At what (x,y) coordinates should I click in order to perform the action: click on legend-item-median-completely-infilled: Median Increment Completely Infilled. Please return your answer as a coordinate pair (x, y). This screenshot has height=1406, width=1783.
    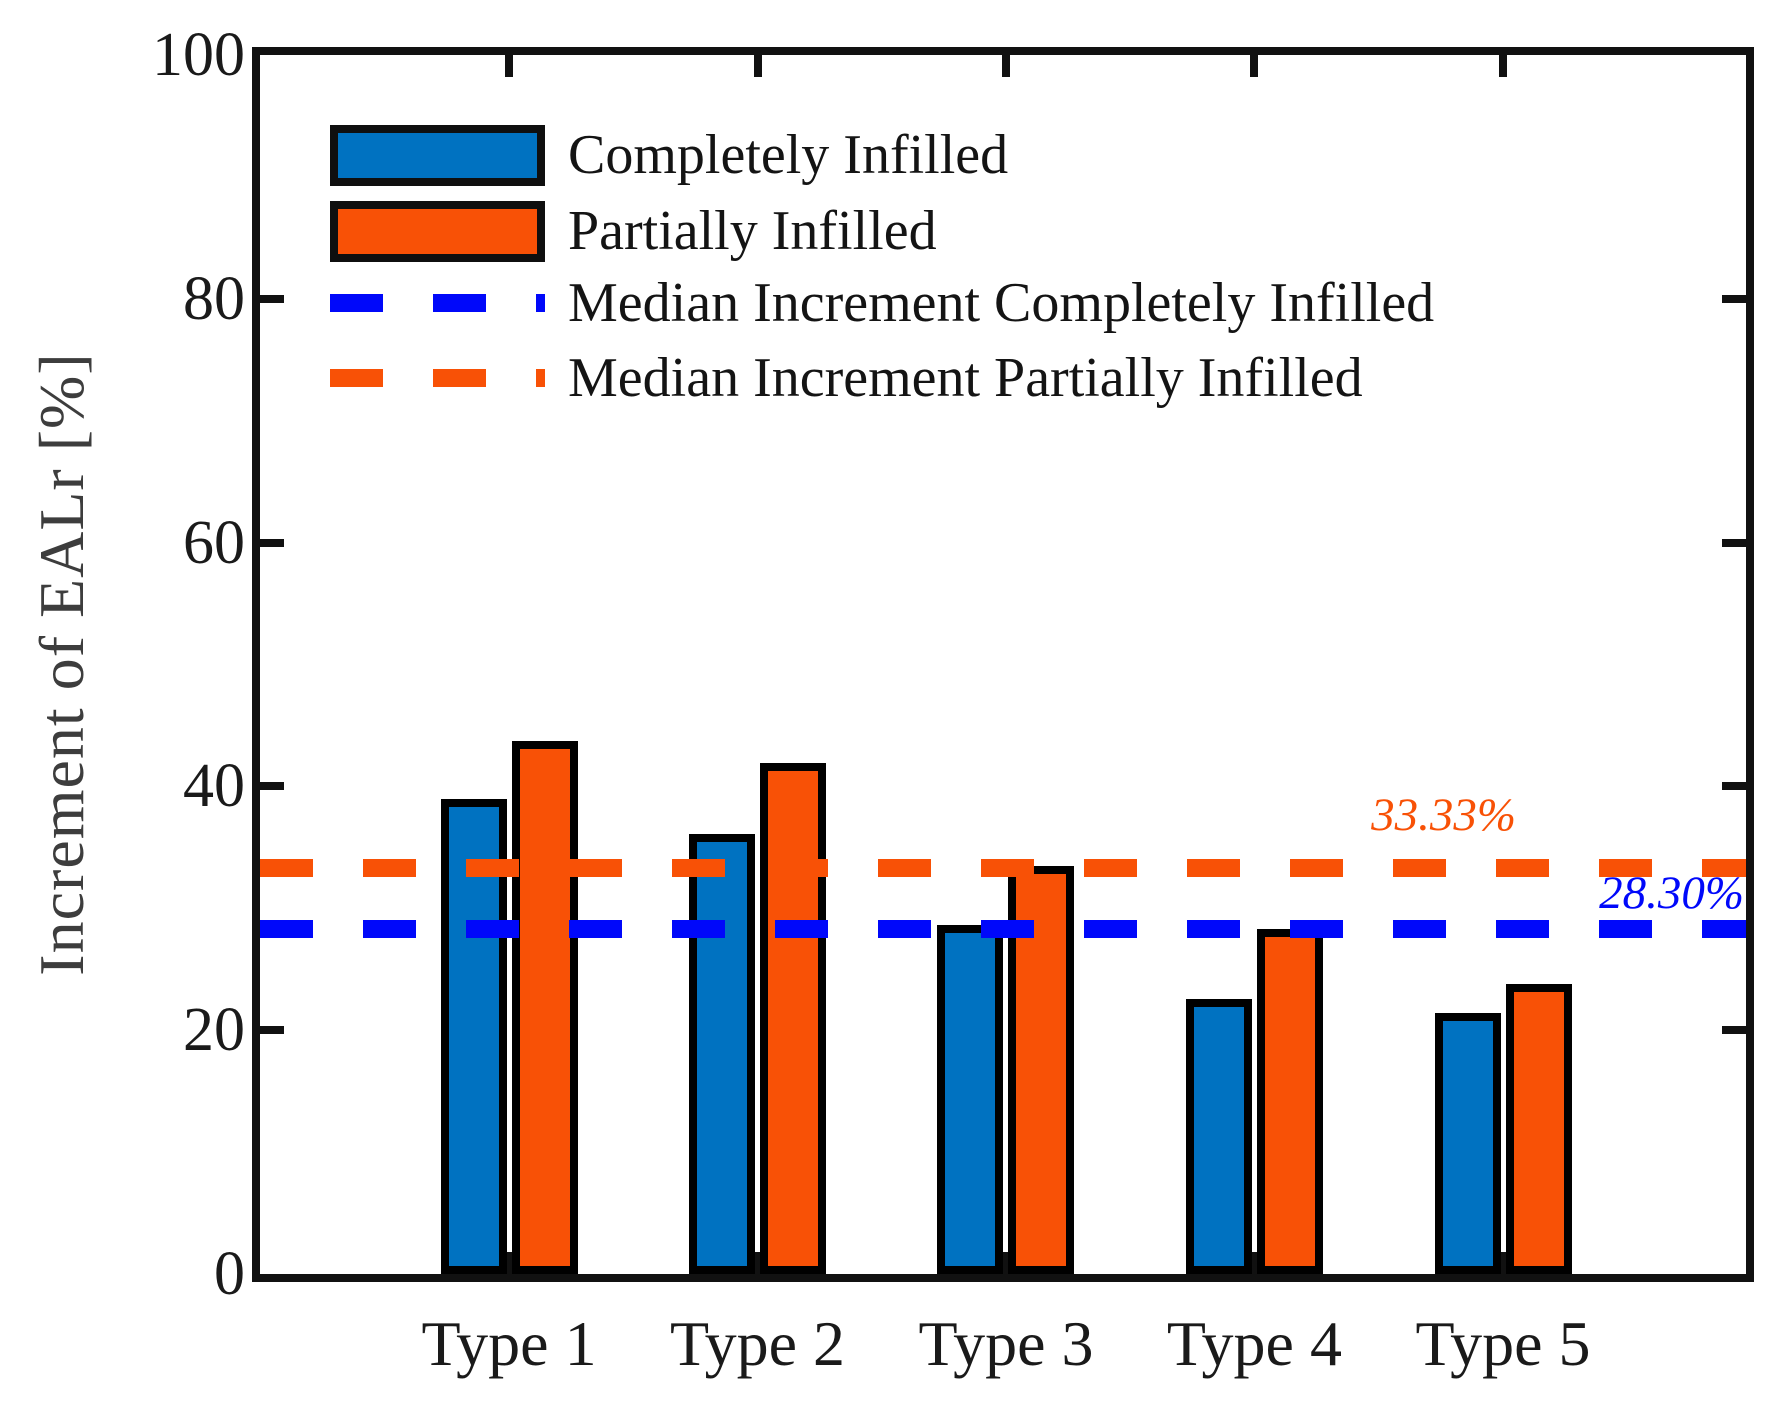
    Looking at the image, I should click on (882, 303).